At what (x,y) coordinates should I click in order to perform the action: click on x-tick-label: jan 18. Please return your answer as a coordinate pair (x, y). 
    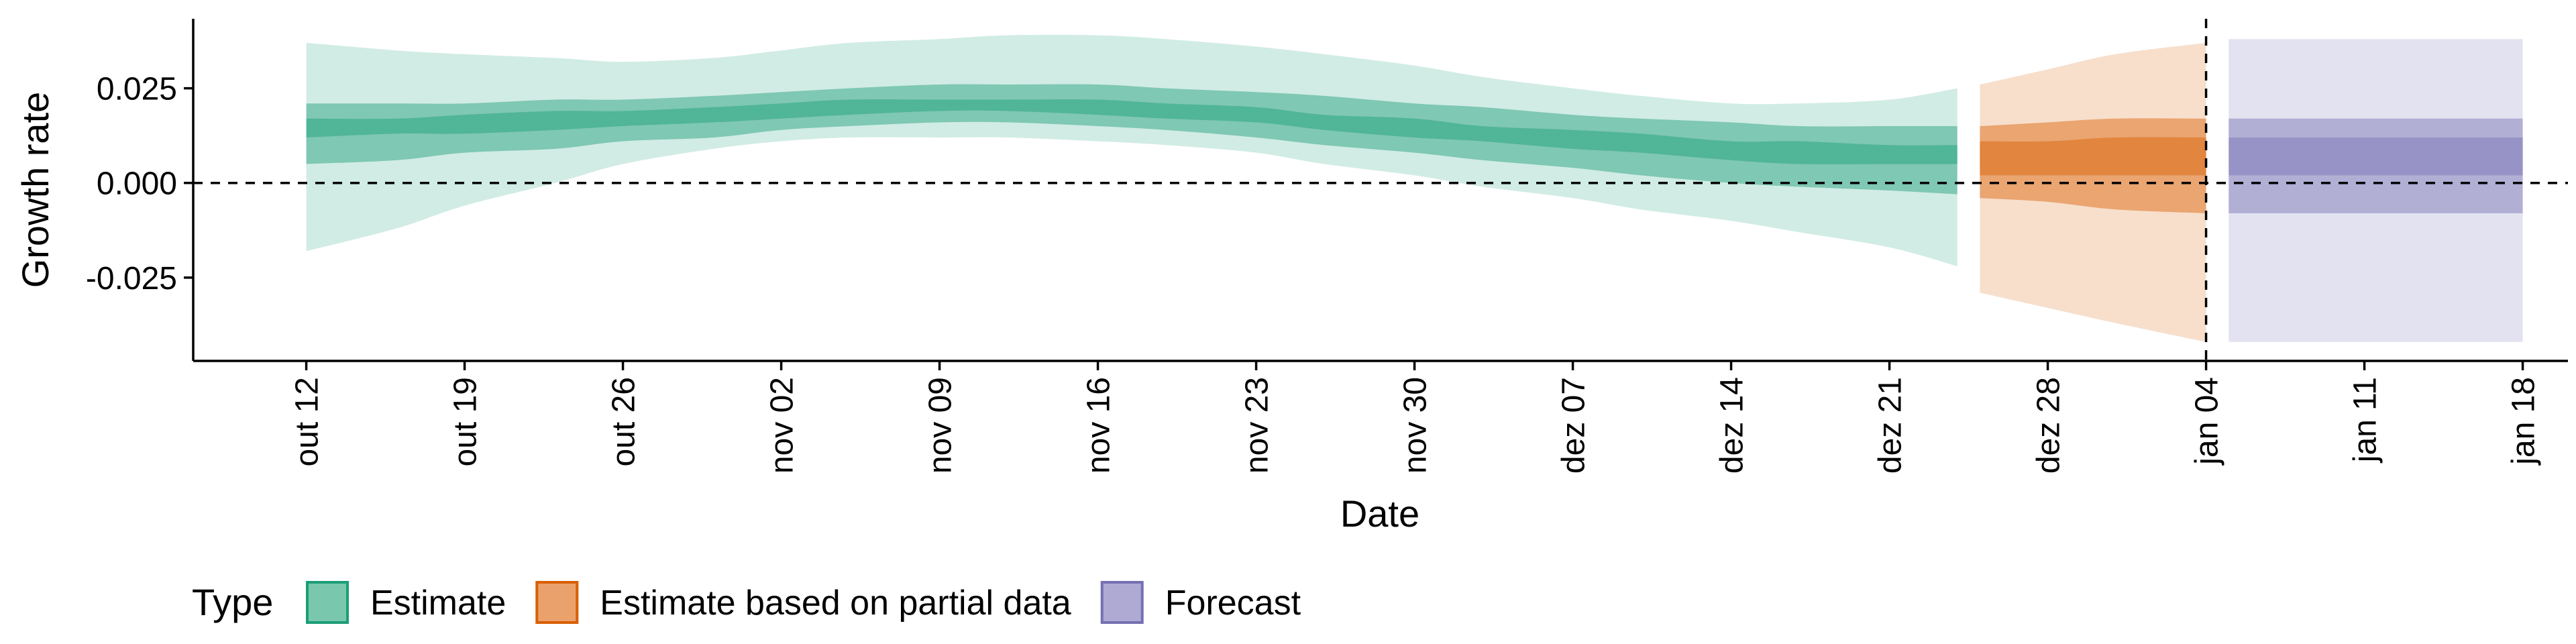
    Looking at the image, I should click on (2524, 421).